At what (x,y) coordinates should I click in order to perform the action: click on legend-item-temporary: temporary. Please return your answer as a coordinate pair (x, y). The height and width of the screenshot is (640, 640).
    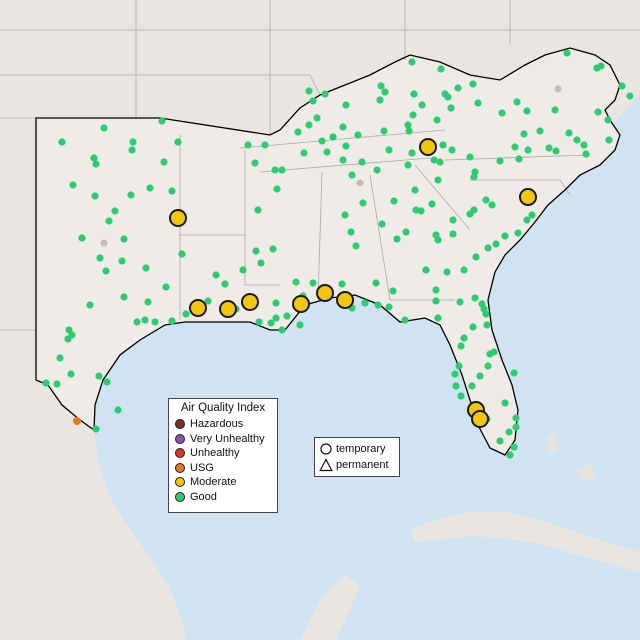
    Looking at the image, I should click on (357, 448).